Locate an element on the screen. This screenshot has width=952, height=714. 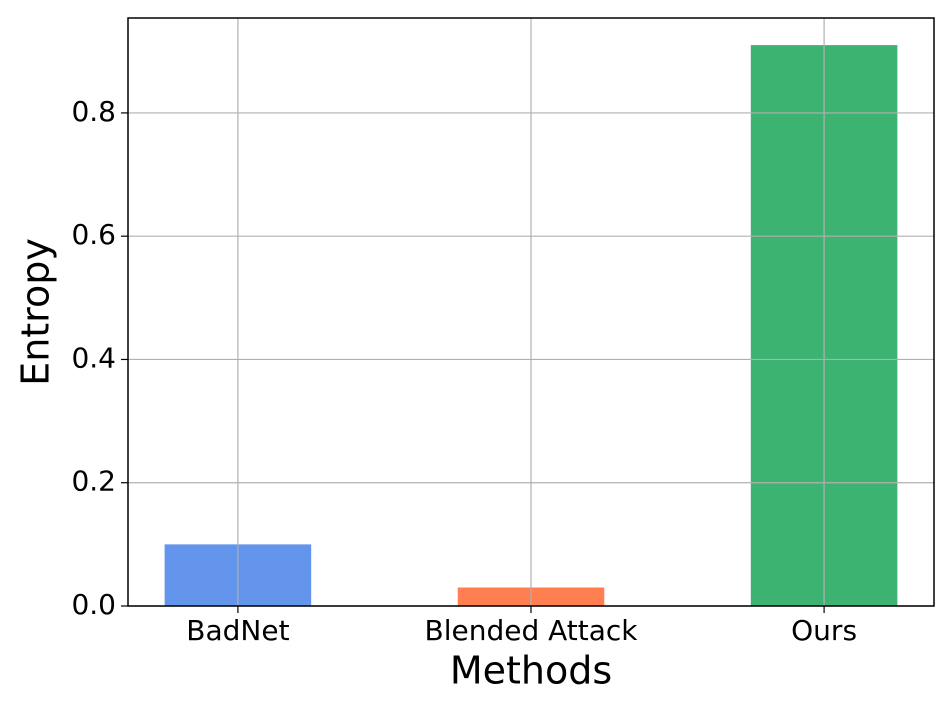
y-axis-label: Entropy is located at coordinates (36, 312).